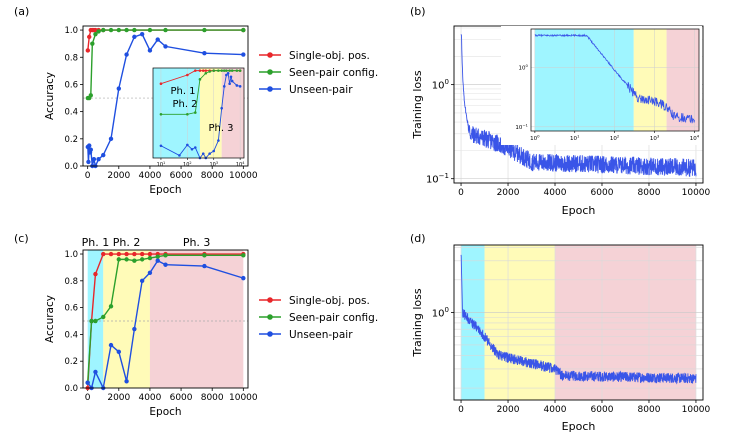 This screenshot has height=438, width=753. I want to click on b-inset-frame, so click(615, 80).